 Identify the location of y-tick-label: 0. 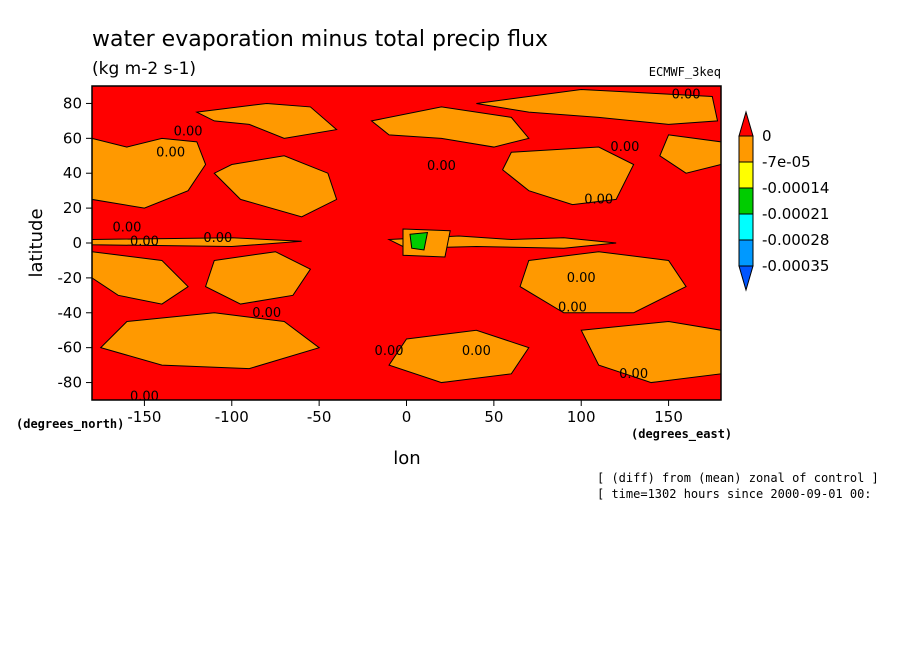
(77, 243).